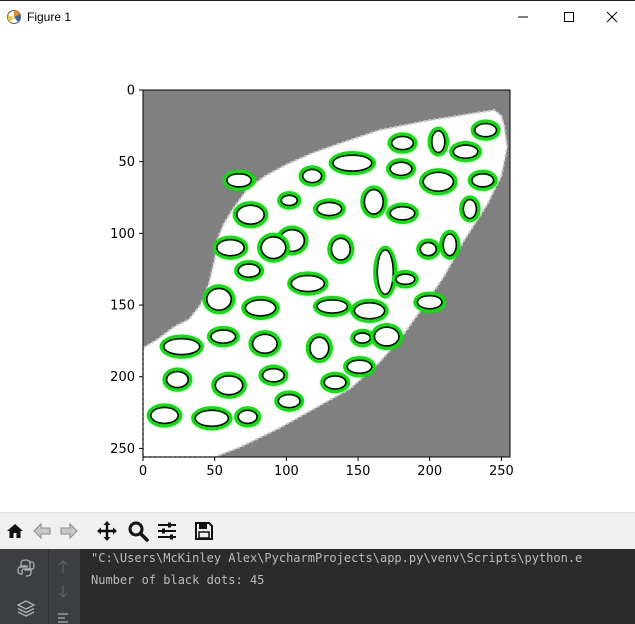  What do you see at coordinates (122, 306) in the screenshot?
I see `y-tick-label-3: 150` at bounding box center [122, 306].